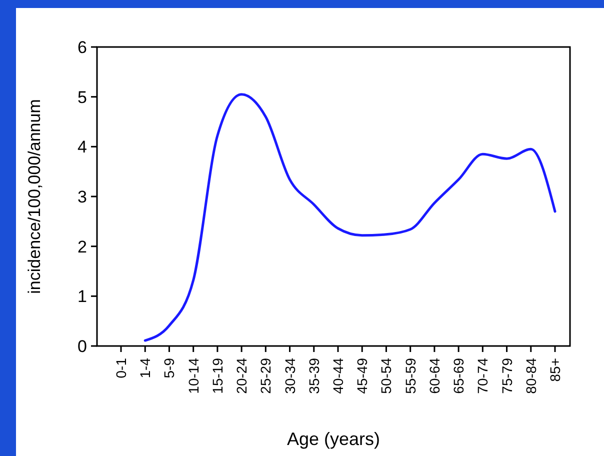 Image resolution: width=604 pixels, height=456 pixels. What do you see at coordinates (338, 376) in the screenshot?
I see `x-tick-label: 40-44` at bounding box center [338, 376].